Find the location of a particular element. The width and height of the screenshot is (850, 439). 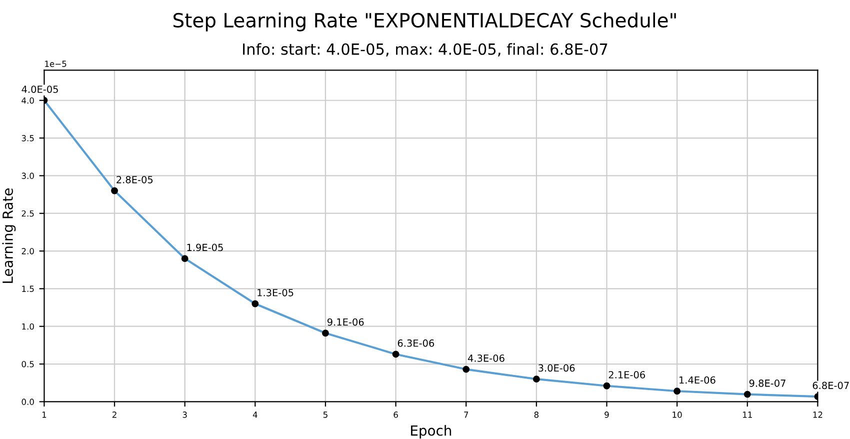

x-tick-label: 2 is located at coordinates (114, 415).